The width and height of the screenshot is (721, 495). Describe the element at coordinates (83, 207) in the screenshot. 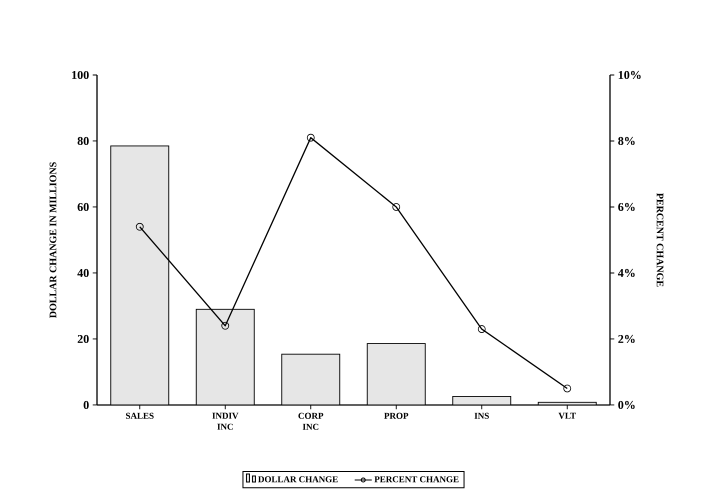

I see `y-tick-label: 60` at that location.